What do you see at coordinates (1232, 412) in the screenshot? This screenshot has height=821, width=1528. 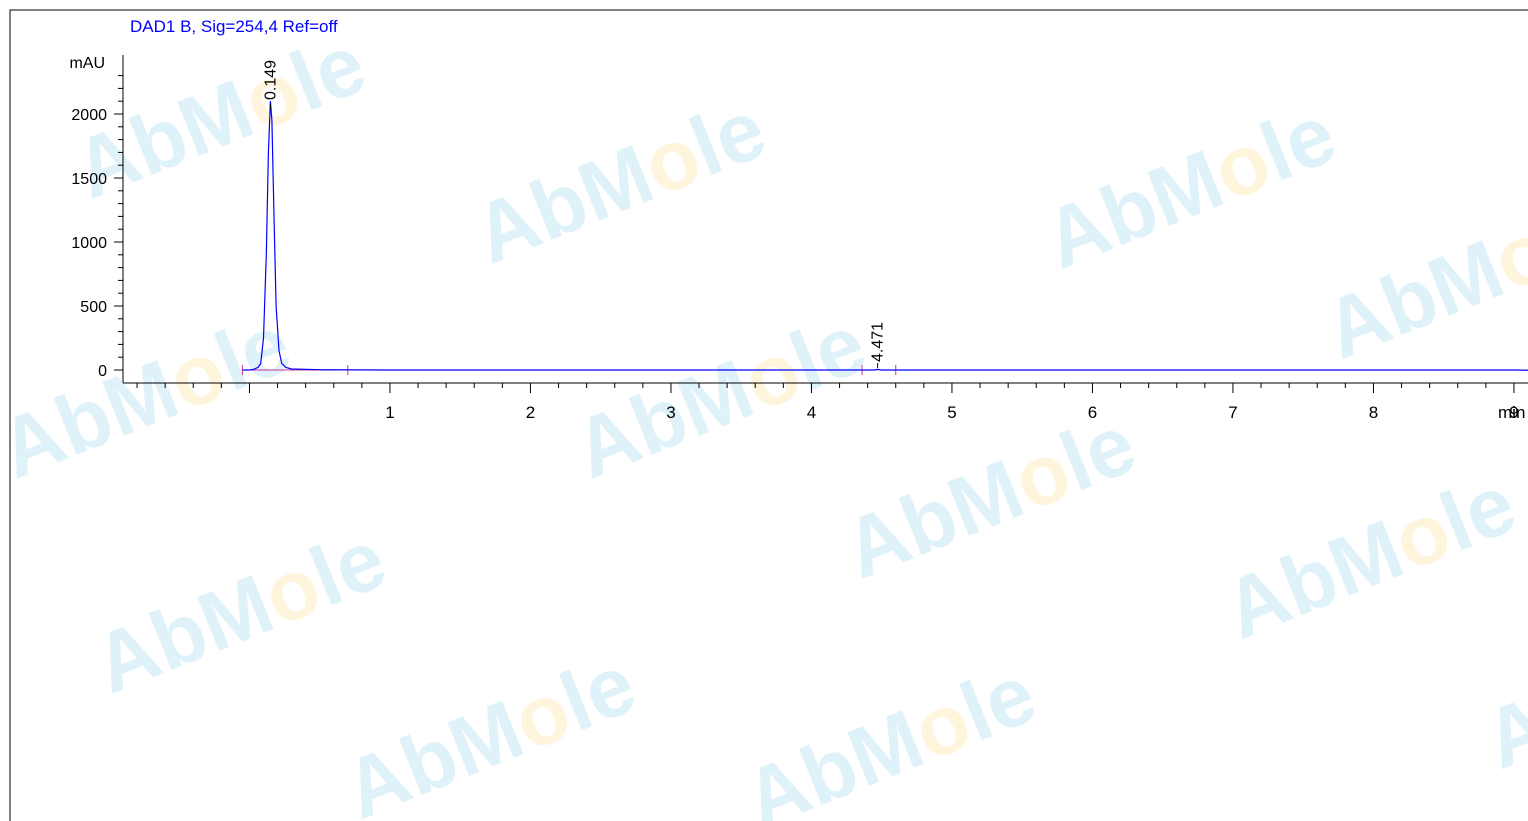 I see `x-tick-label: 7` at bounding box center [1232, 412].